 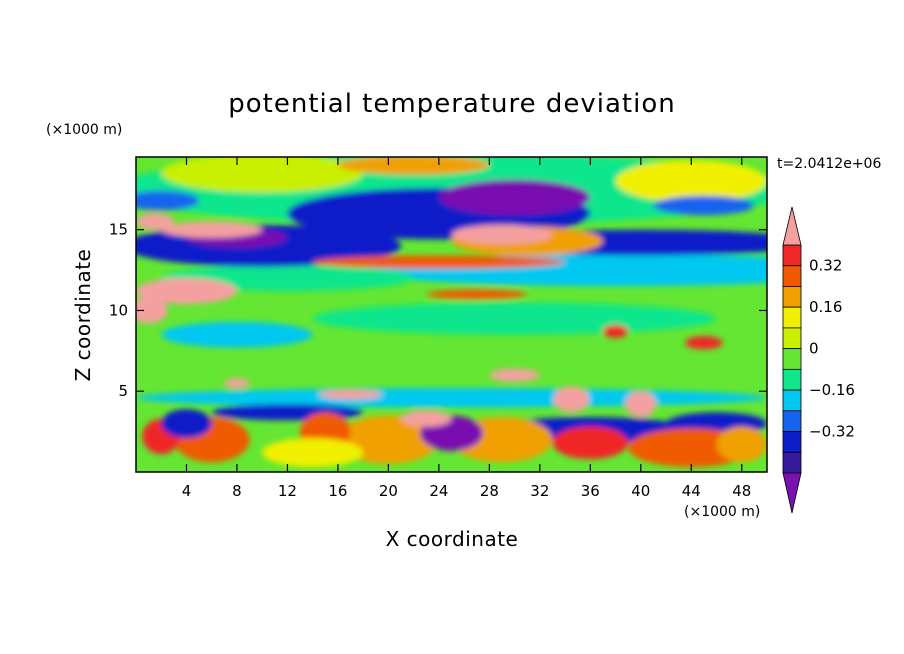 What do you see at coordinates (590, 491) in the screenshot?
I see `x-tick-label: 36` at bounding box center [590, 491].